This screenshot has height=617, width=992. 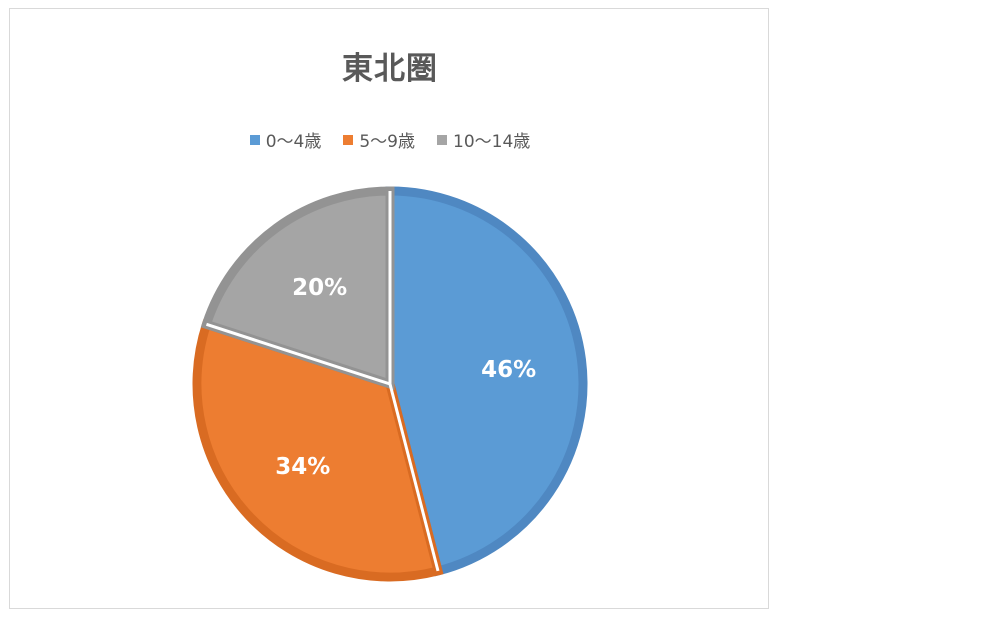 What do you see at coordinates (508, 370) in the screenshot?
I see `data-label-0: 46%` at bounding box center [508, 370].